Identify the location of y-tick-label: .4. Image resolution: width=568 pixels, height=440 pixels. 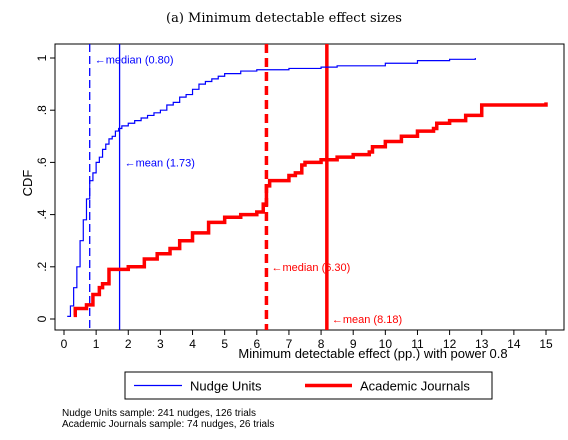
(42, 214).